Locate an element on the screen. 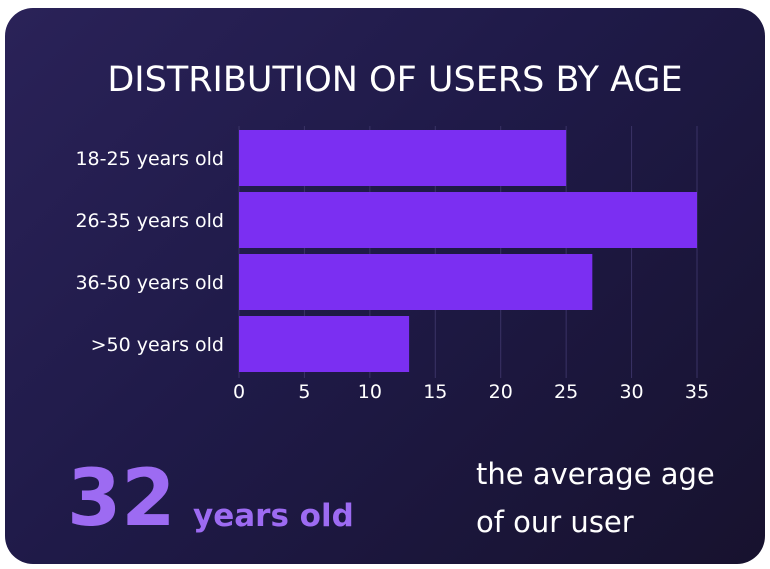 The width and height of the screenshot is (770, 569). category-label: 26-35 years old is located at coordinates (149, 221).